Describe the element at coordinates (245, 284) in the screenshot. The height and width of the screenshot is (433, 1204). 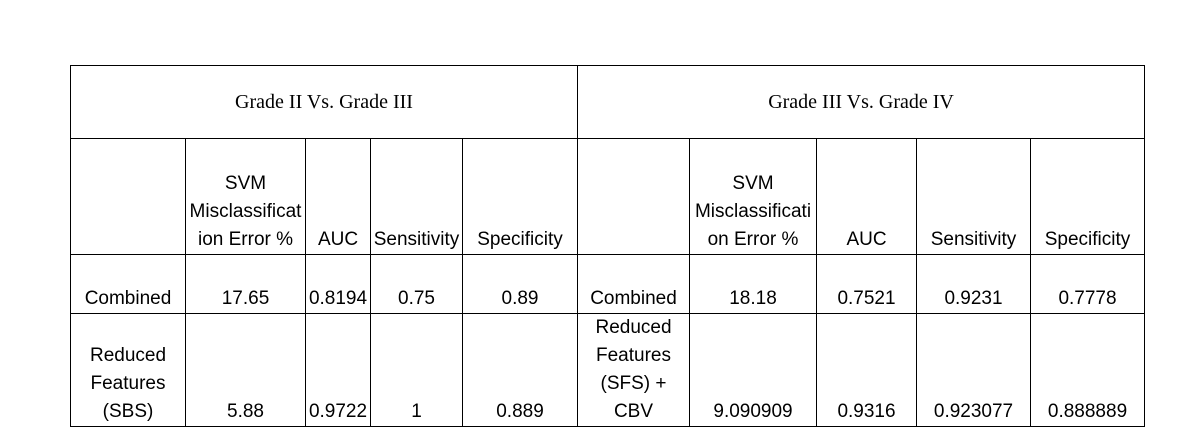
I see `data-cell: 17.65` at that location.